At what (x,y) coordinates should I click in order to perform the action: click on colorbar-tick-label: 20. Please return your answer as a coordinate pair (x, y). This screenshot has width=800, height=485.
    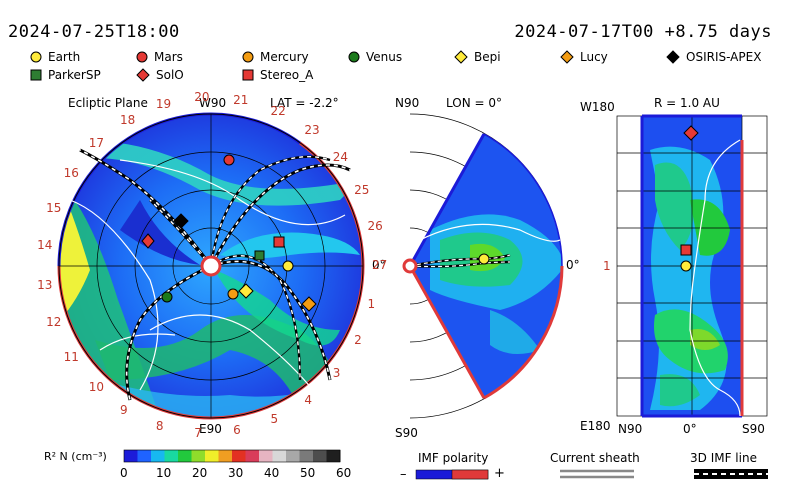
    Looking at the image, I should click on (200, 473).